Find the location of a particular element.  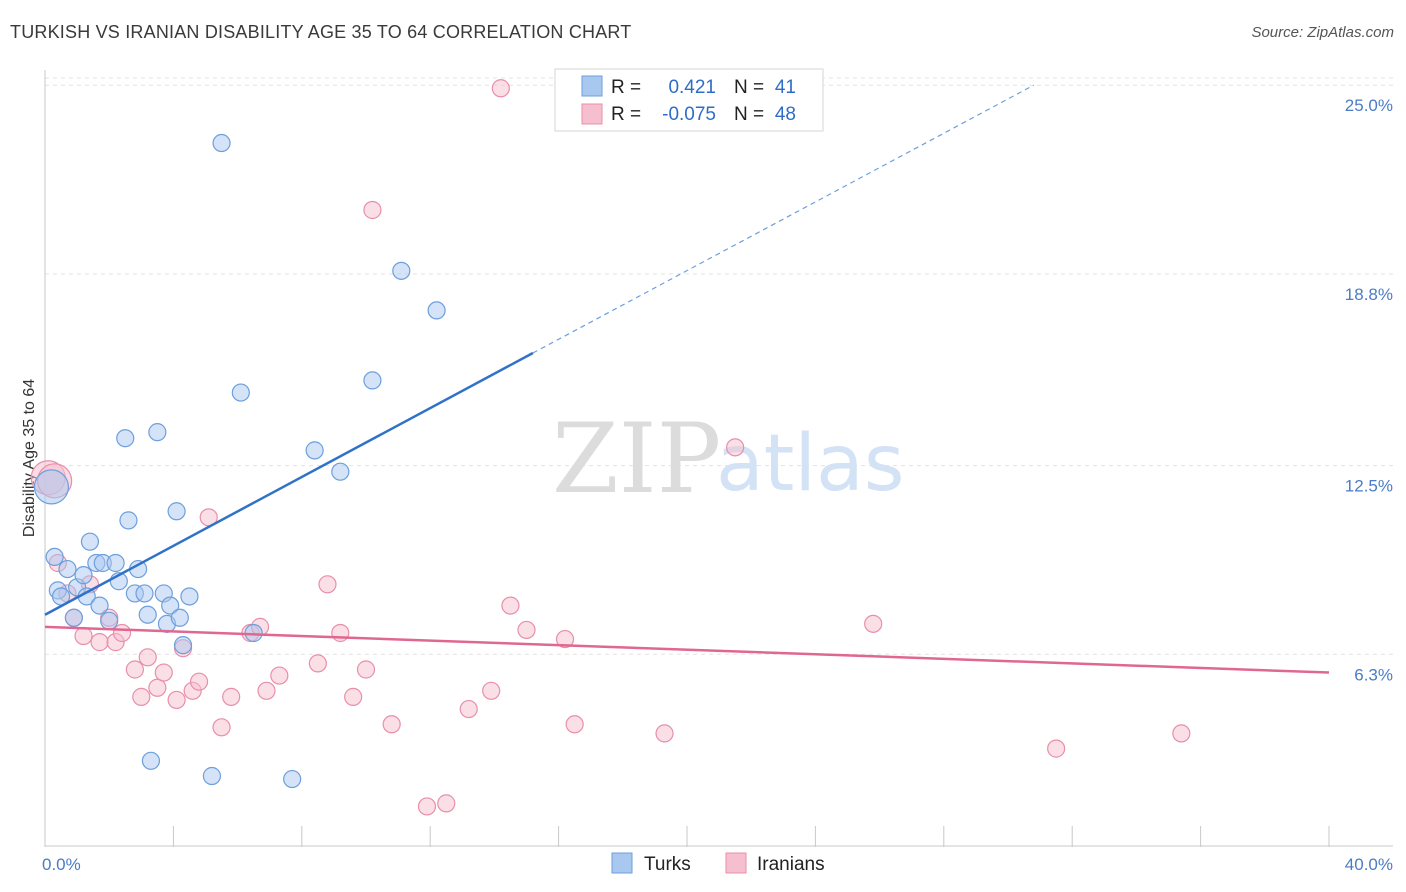

x-tick-label: 40.0% is located at coordinates (1369, 864).